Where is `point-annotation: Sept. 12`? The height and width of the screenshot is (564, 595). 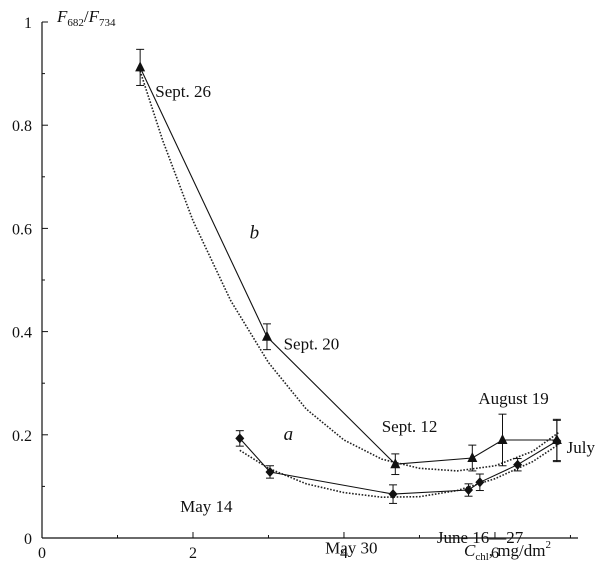
point-annotation: Sept. 12 is located at coordinates (410, 426).